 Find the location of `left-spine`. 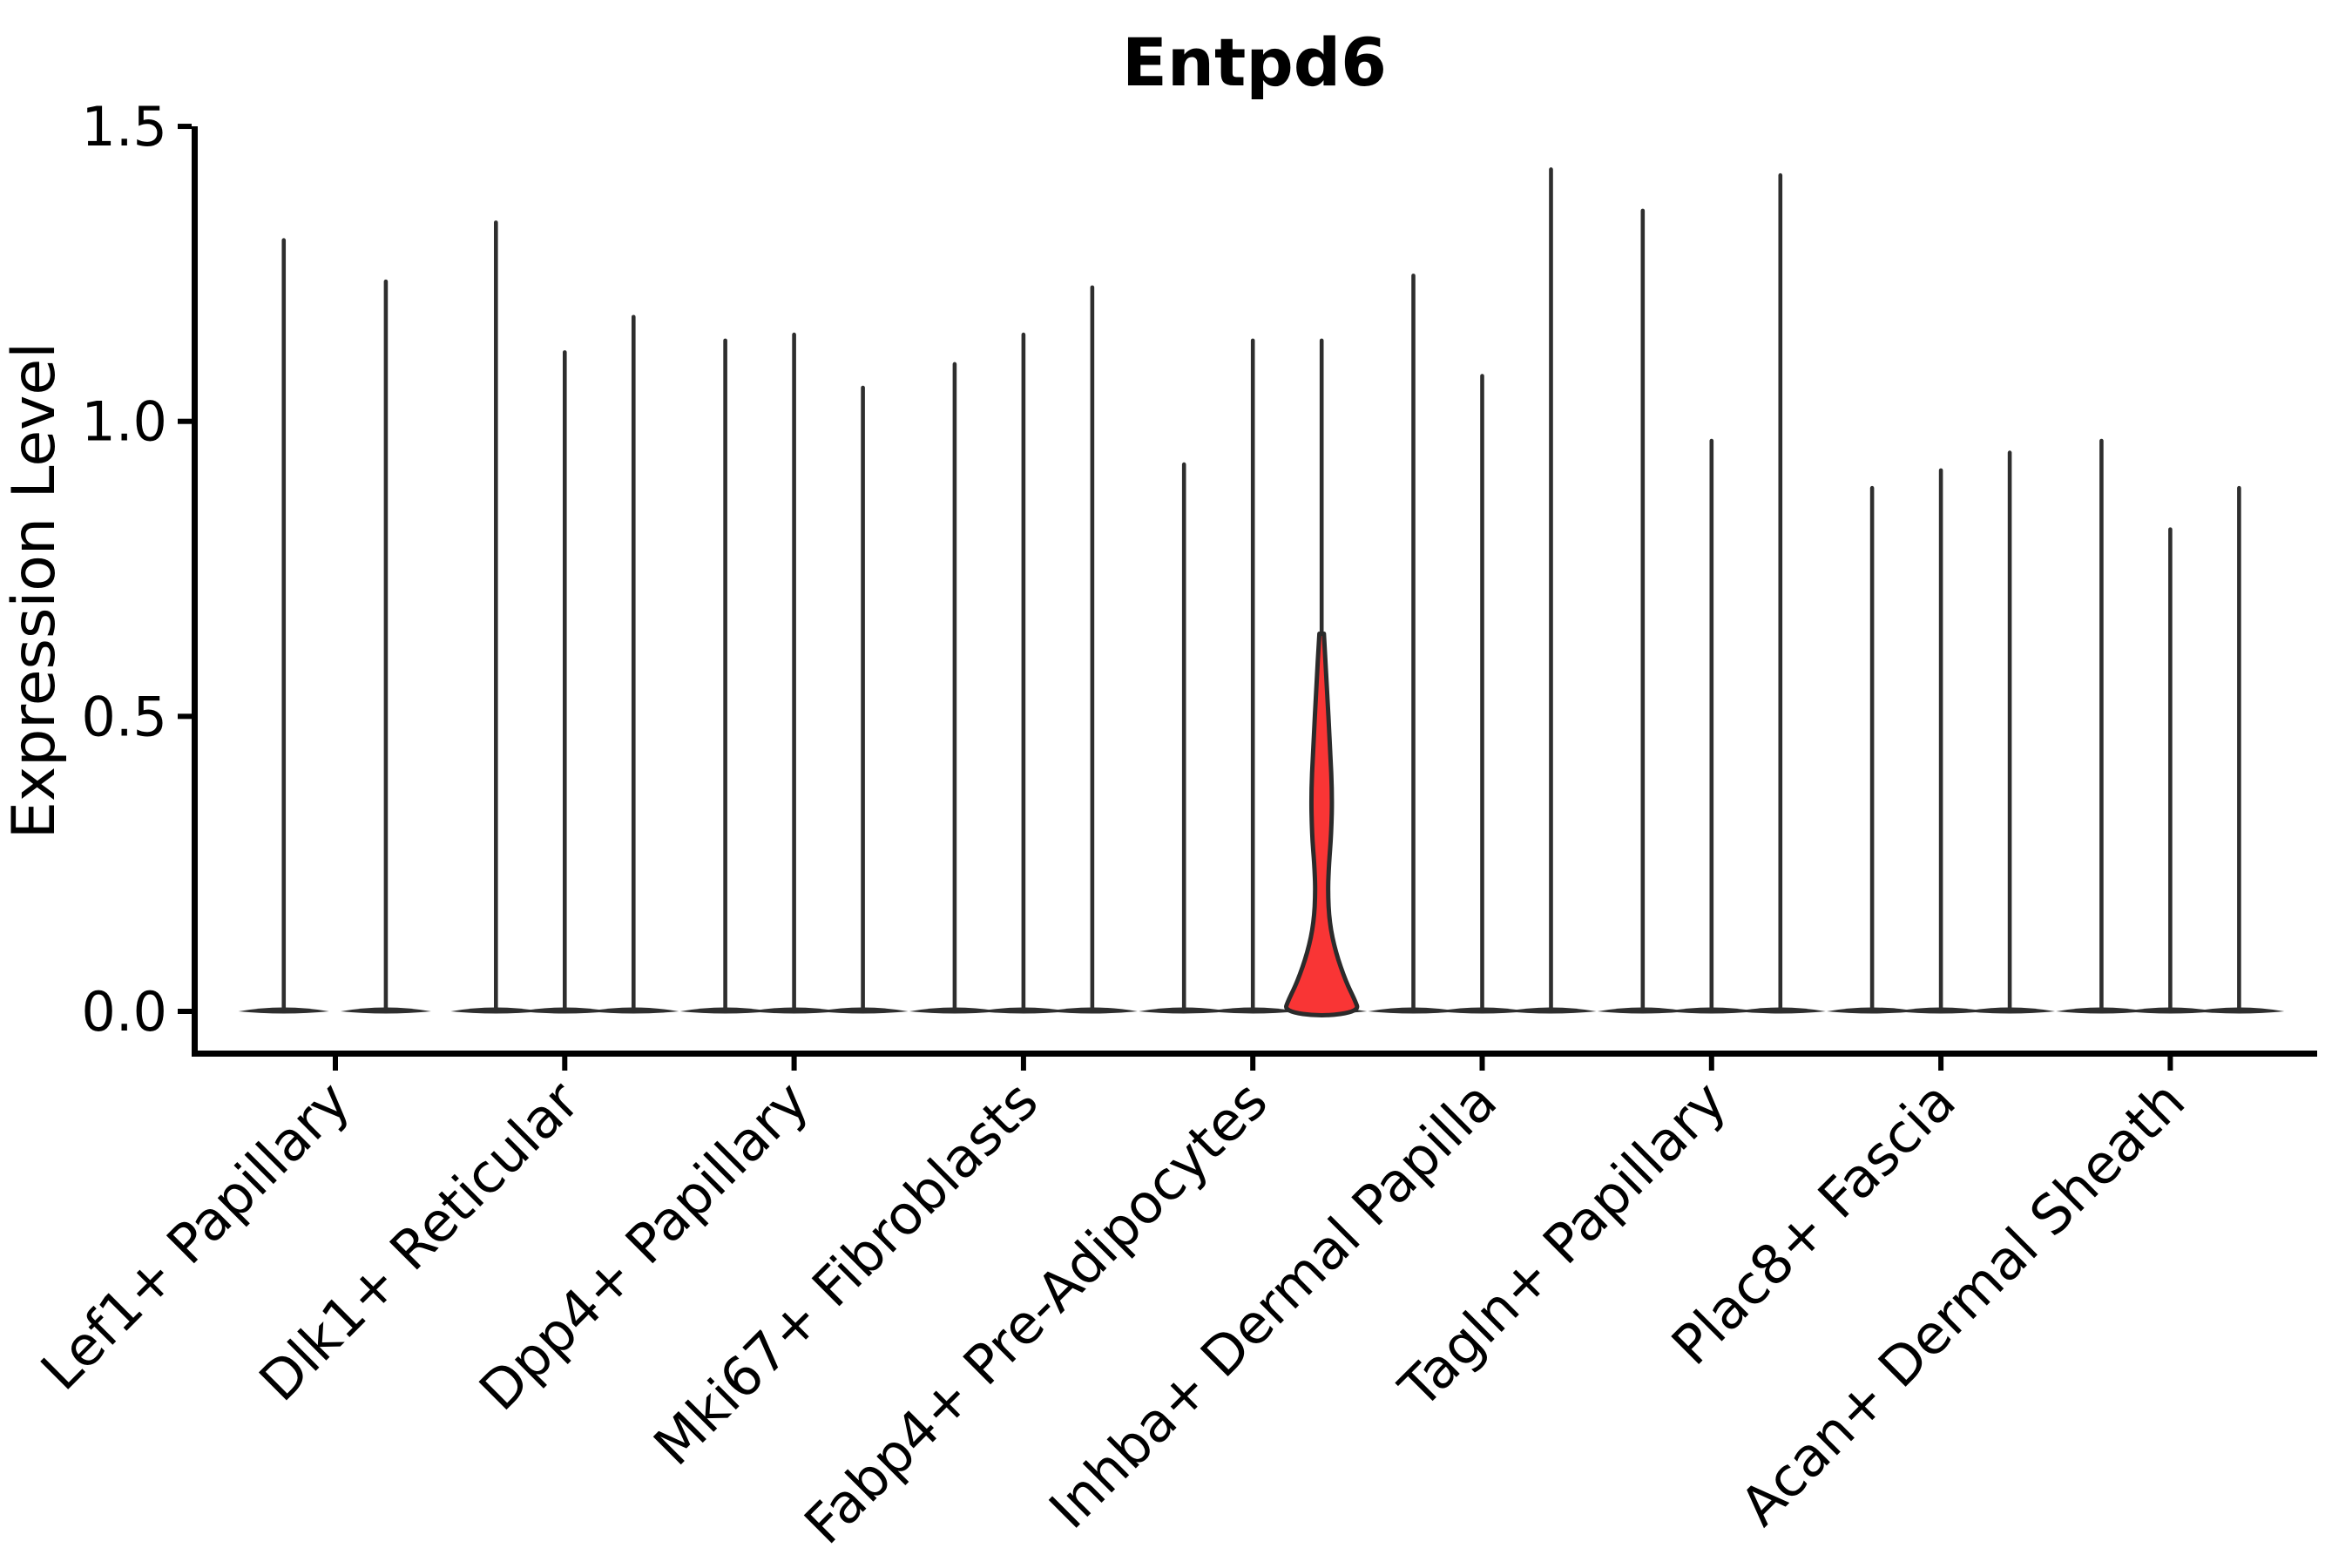

left-spine is located at coordinates (195, 591).